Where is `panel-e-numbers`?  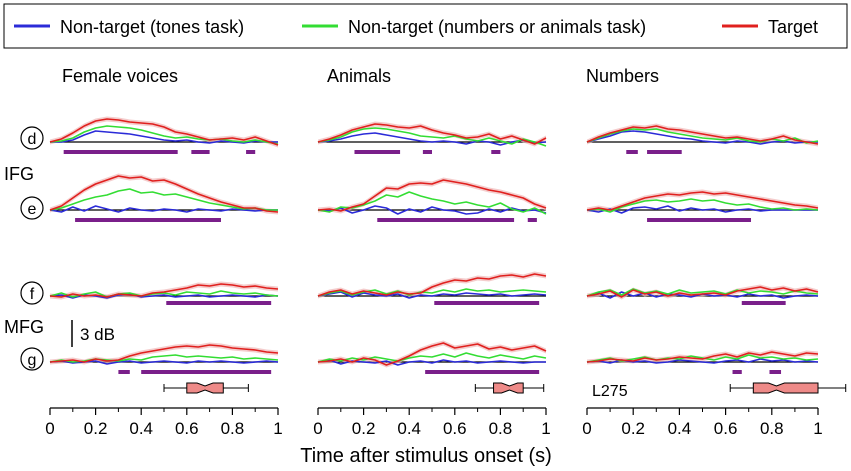 panel-e-numbers is located at coordinates (702, 205).